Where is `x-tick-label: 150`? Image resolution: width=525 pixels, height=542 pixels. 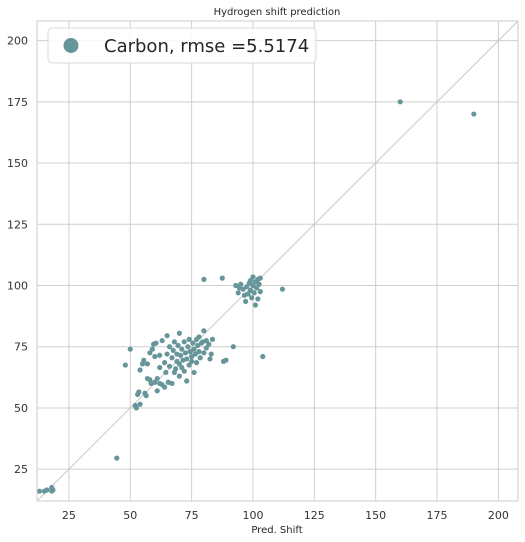
x-tick-label: 150 is located at coordinates (375, 515).